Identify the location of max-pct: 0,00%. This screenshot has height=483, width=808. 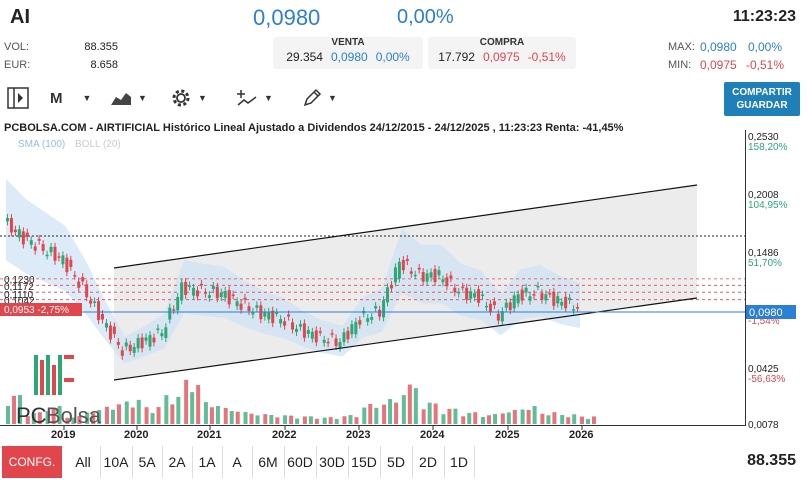
(765, 47).